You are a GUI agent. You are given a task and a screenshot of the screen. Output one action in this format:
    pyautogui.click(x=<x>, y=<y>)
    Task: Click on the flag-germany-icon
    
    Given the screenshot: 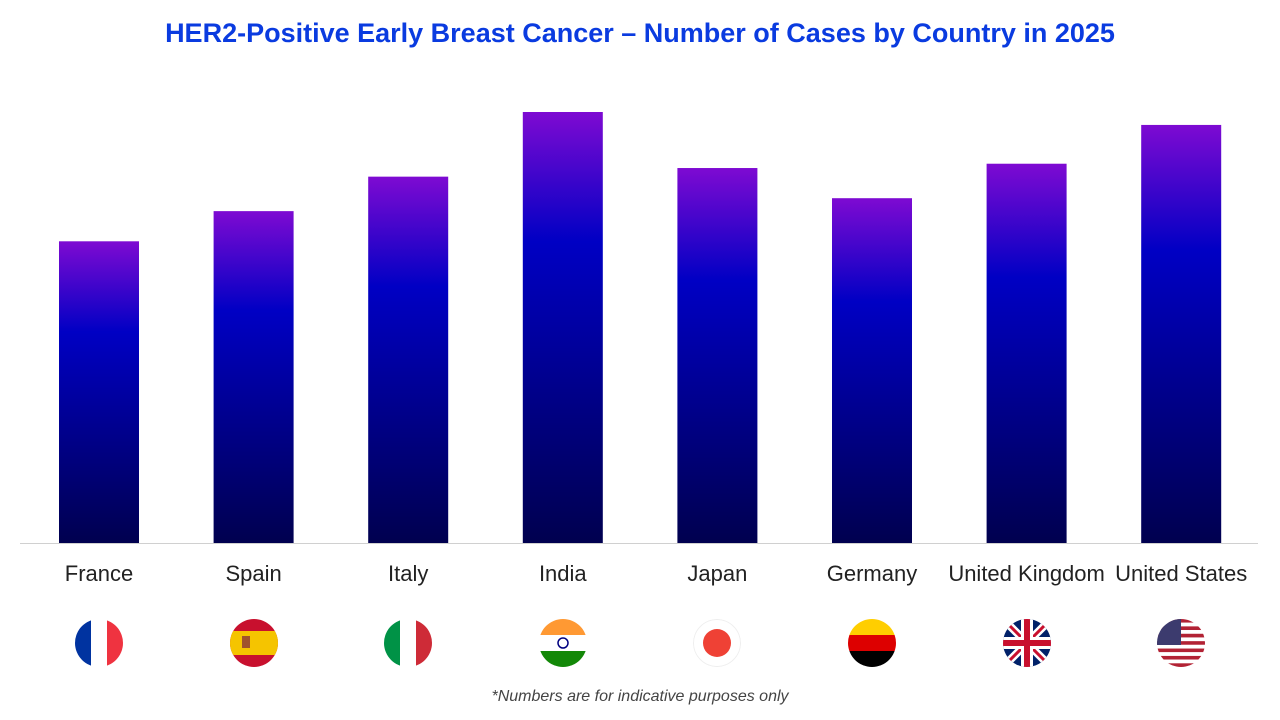 What is the action you would take?
    pyautogui.click(x=872, y=643)
    